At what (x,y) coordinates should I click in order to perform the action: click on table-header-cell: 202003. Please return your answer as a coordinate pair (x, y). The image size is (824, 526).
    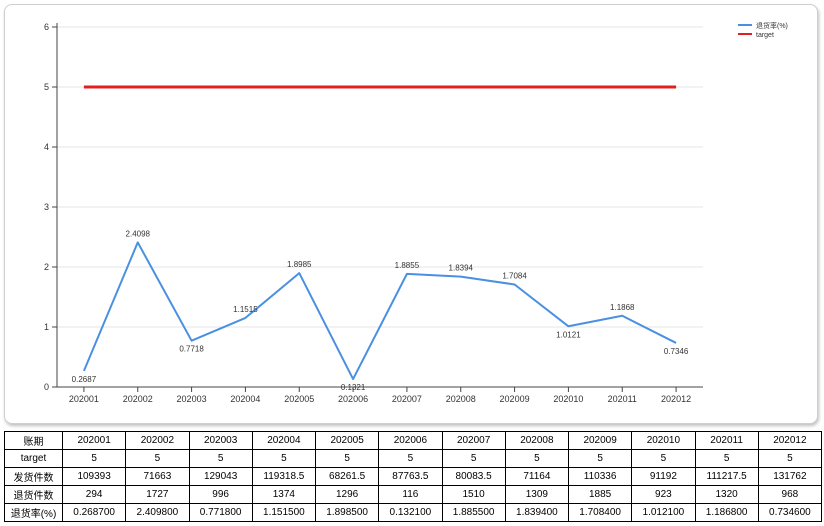
    Looking at the image, I should click on (220, 440).